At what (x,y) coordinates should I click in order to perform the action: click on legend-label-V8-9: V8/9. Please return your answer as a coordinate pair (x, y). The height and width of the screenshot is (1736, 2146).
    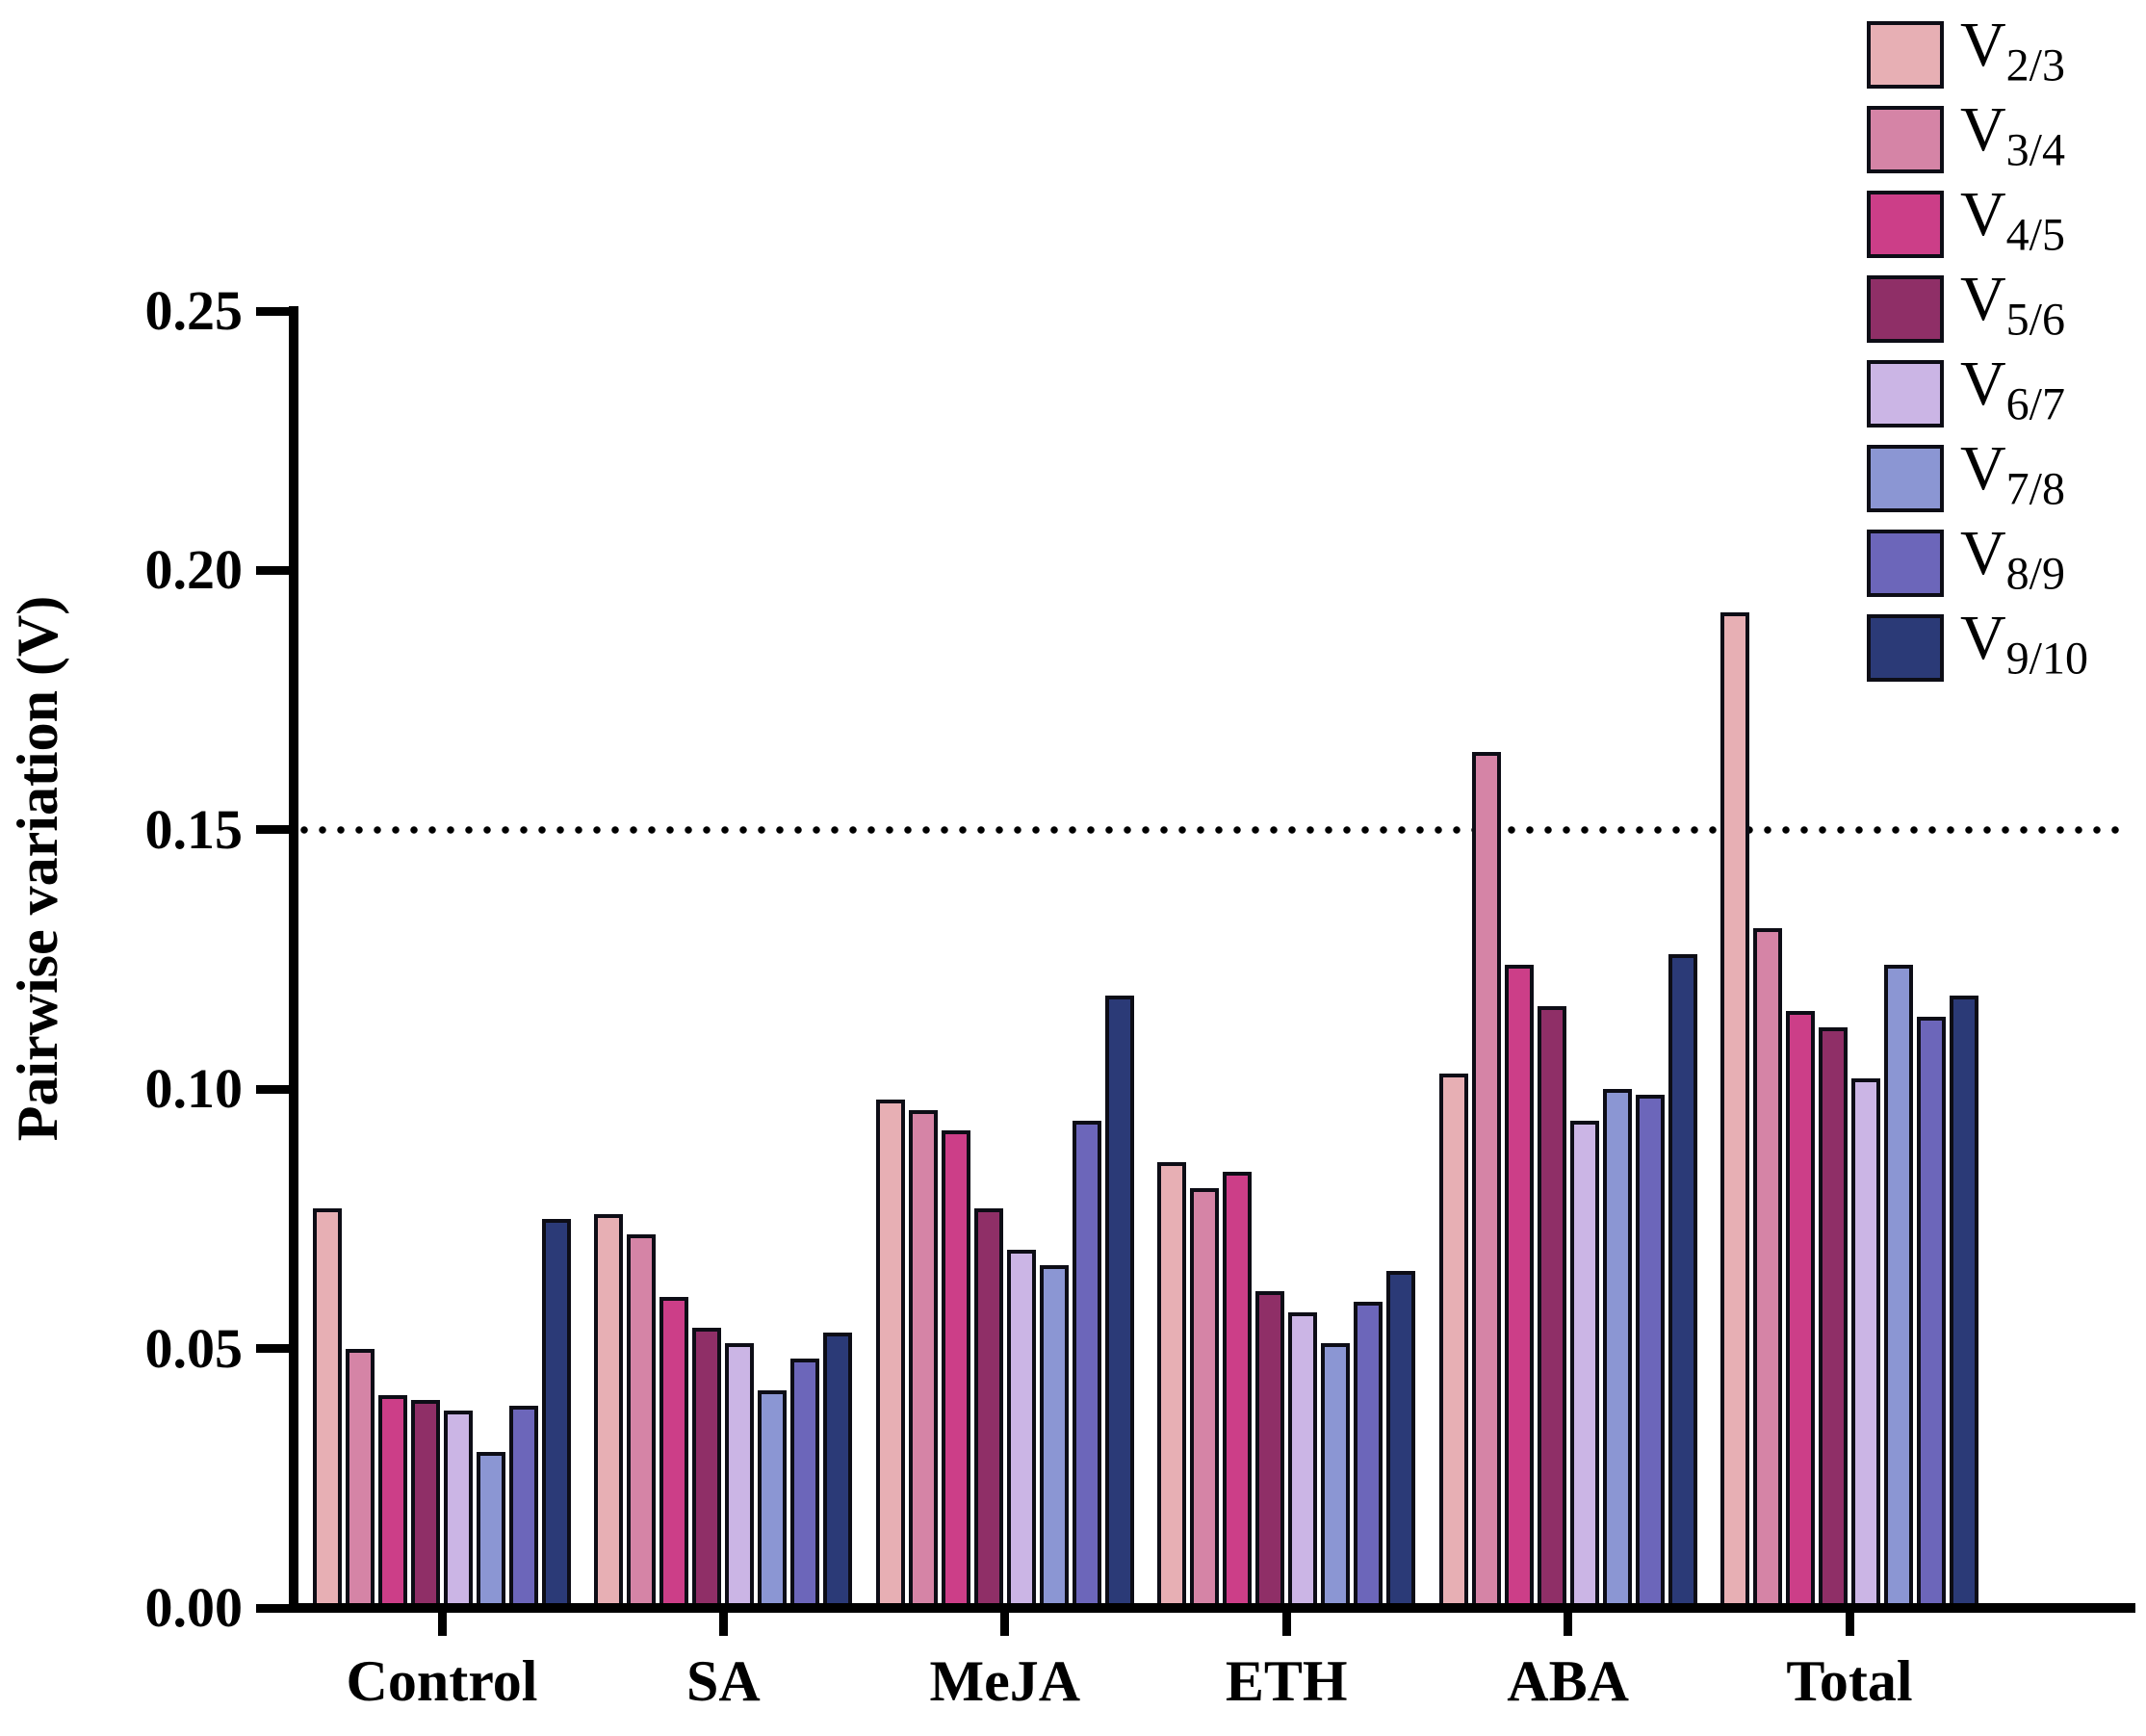
    Looking at the image, I should click on (2013, 564).